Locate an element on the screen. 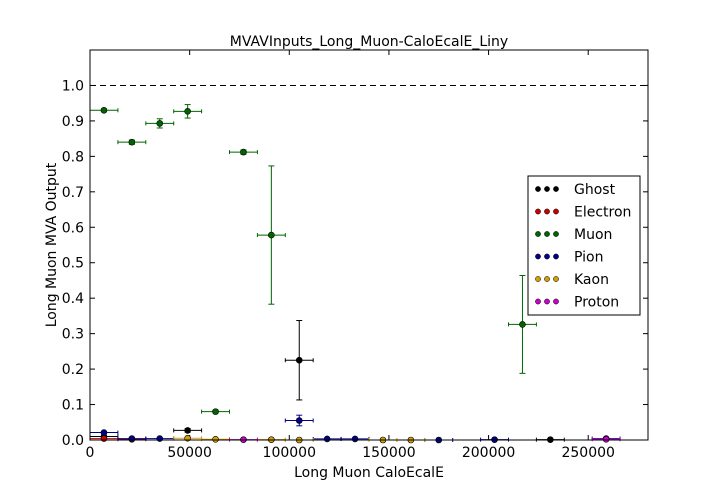 The height and width of the screenshot is (504, 720). x-axis-title: Long Muon CaloEcalE is located at coordinates (369, 473).